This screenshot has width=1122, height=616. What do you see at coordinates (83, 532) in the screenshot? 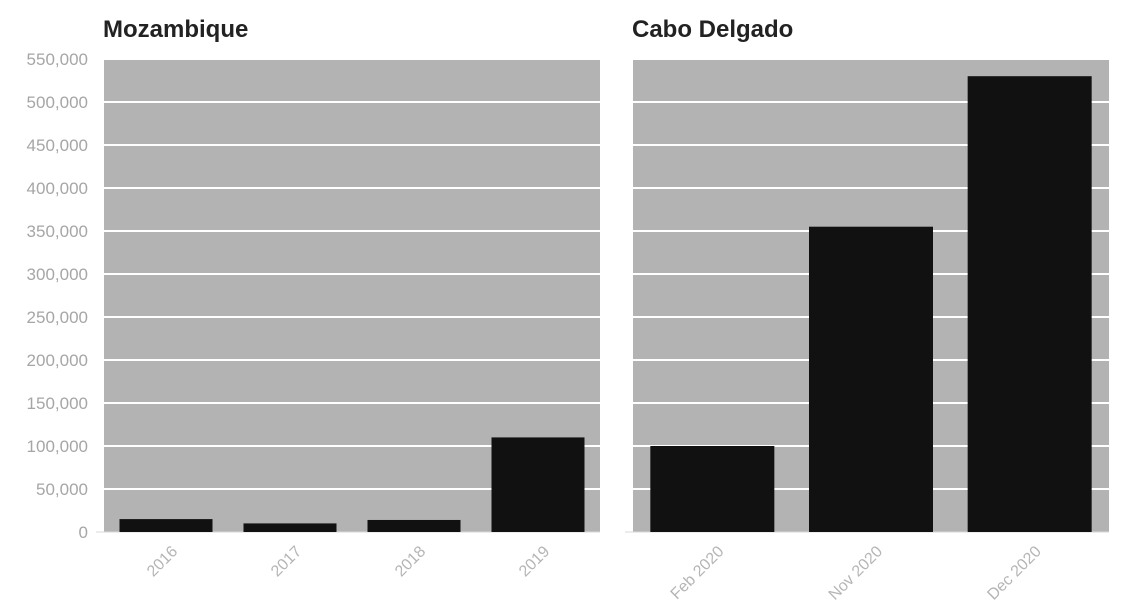
I see `y-tick-label: 0` at bounding box center [83, 532].